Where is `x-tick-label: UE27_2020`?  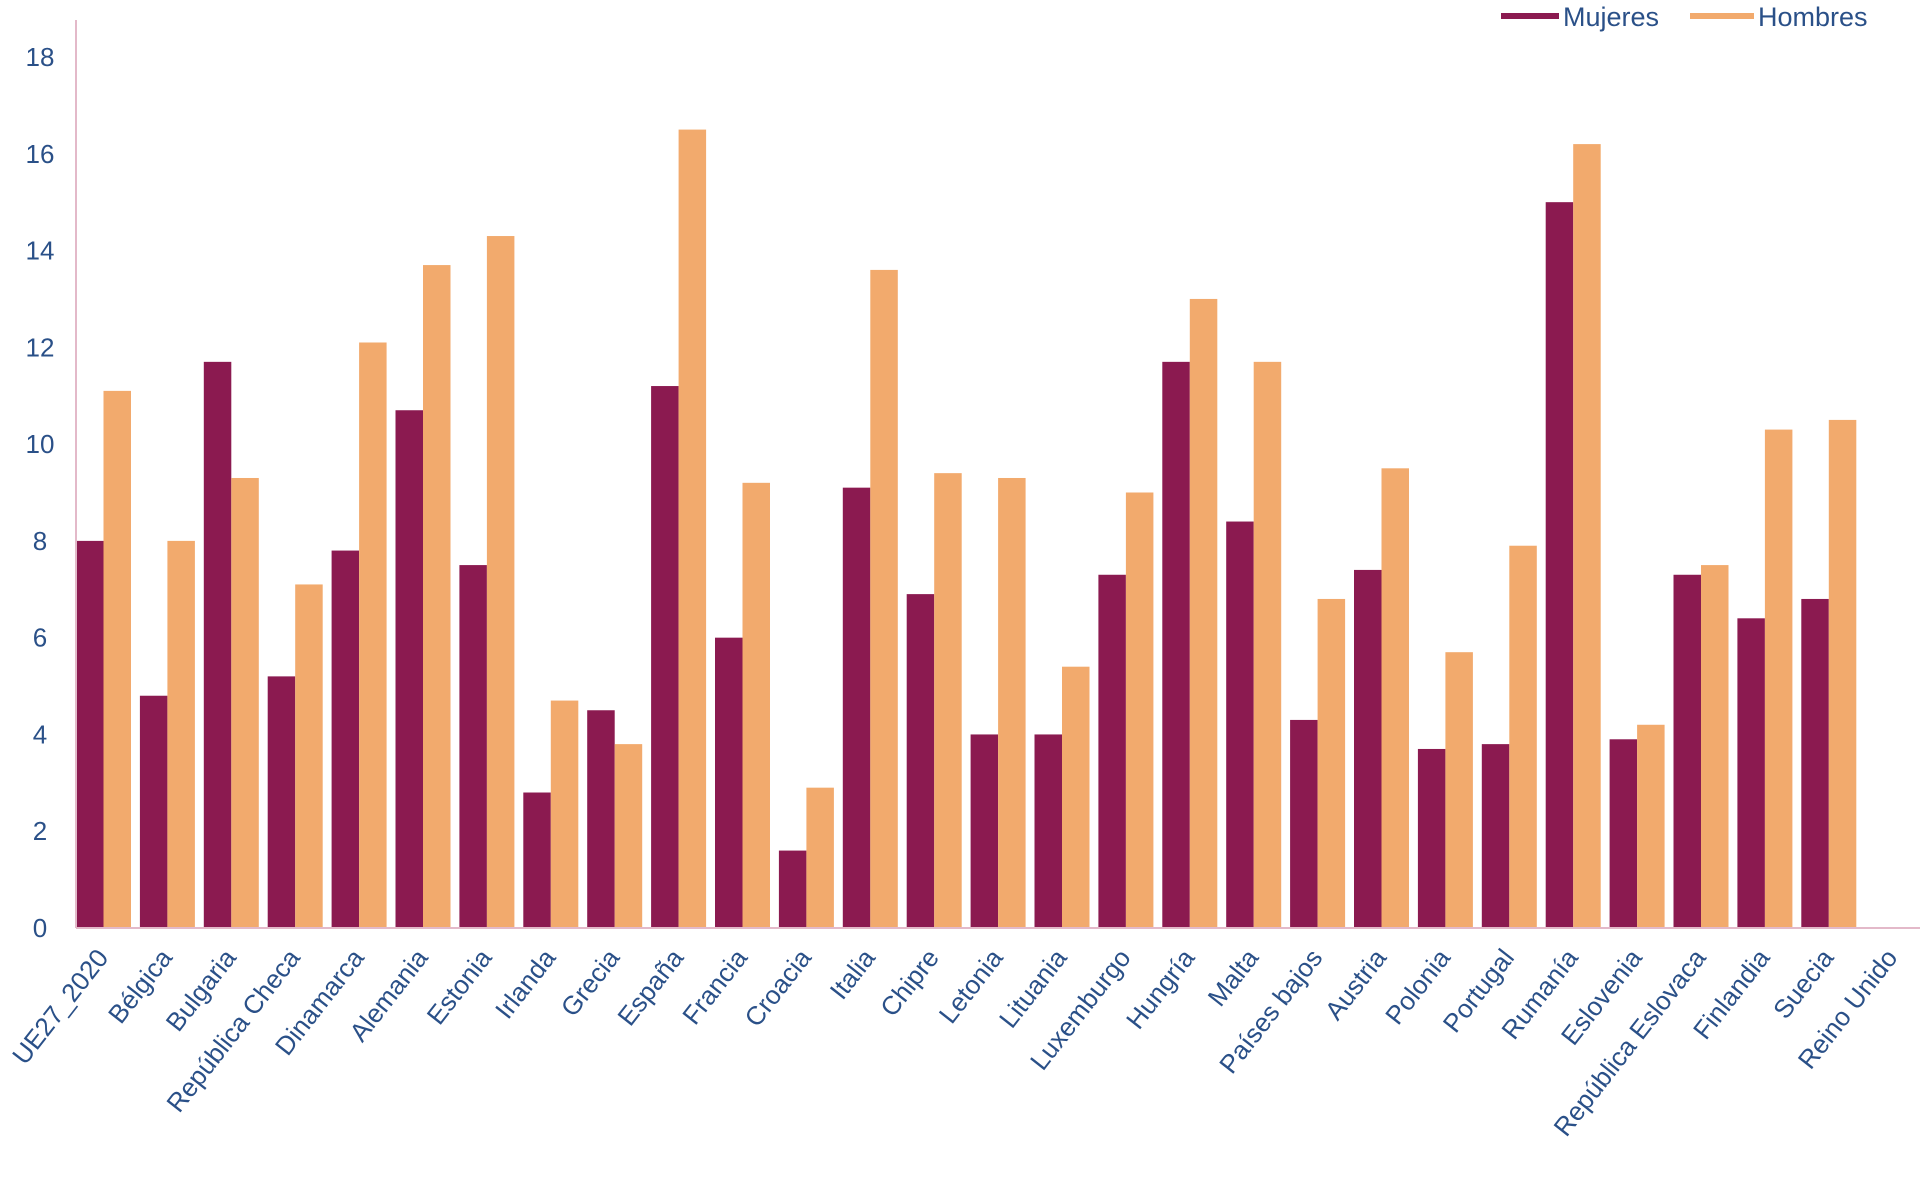
x-tick-label: UE27_2020 is located at coordinates (60, 1006).